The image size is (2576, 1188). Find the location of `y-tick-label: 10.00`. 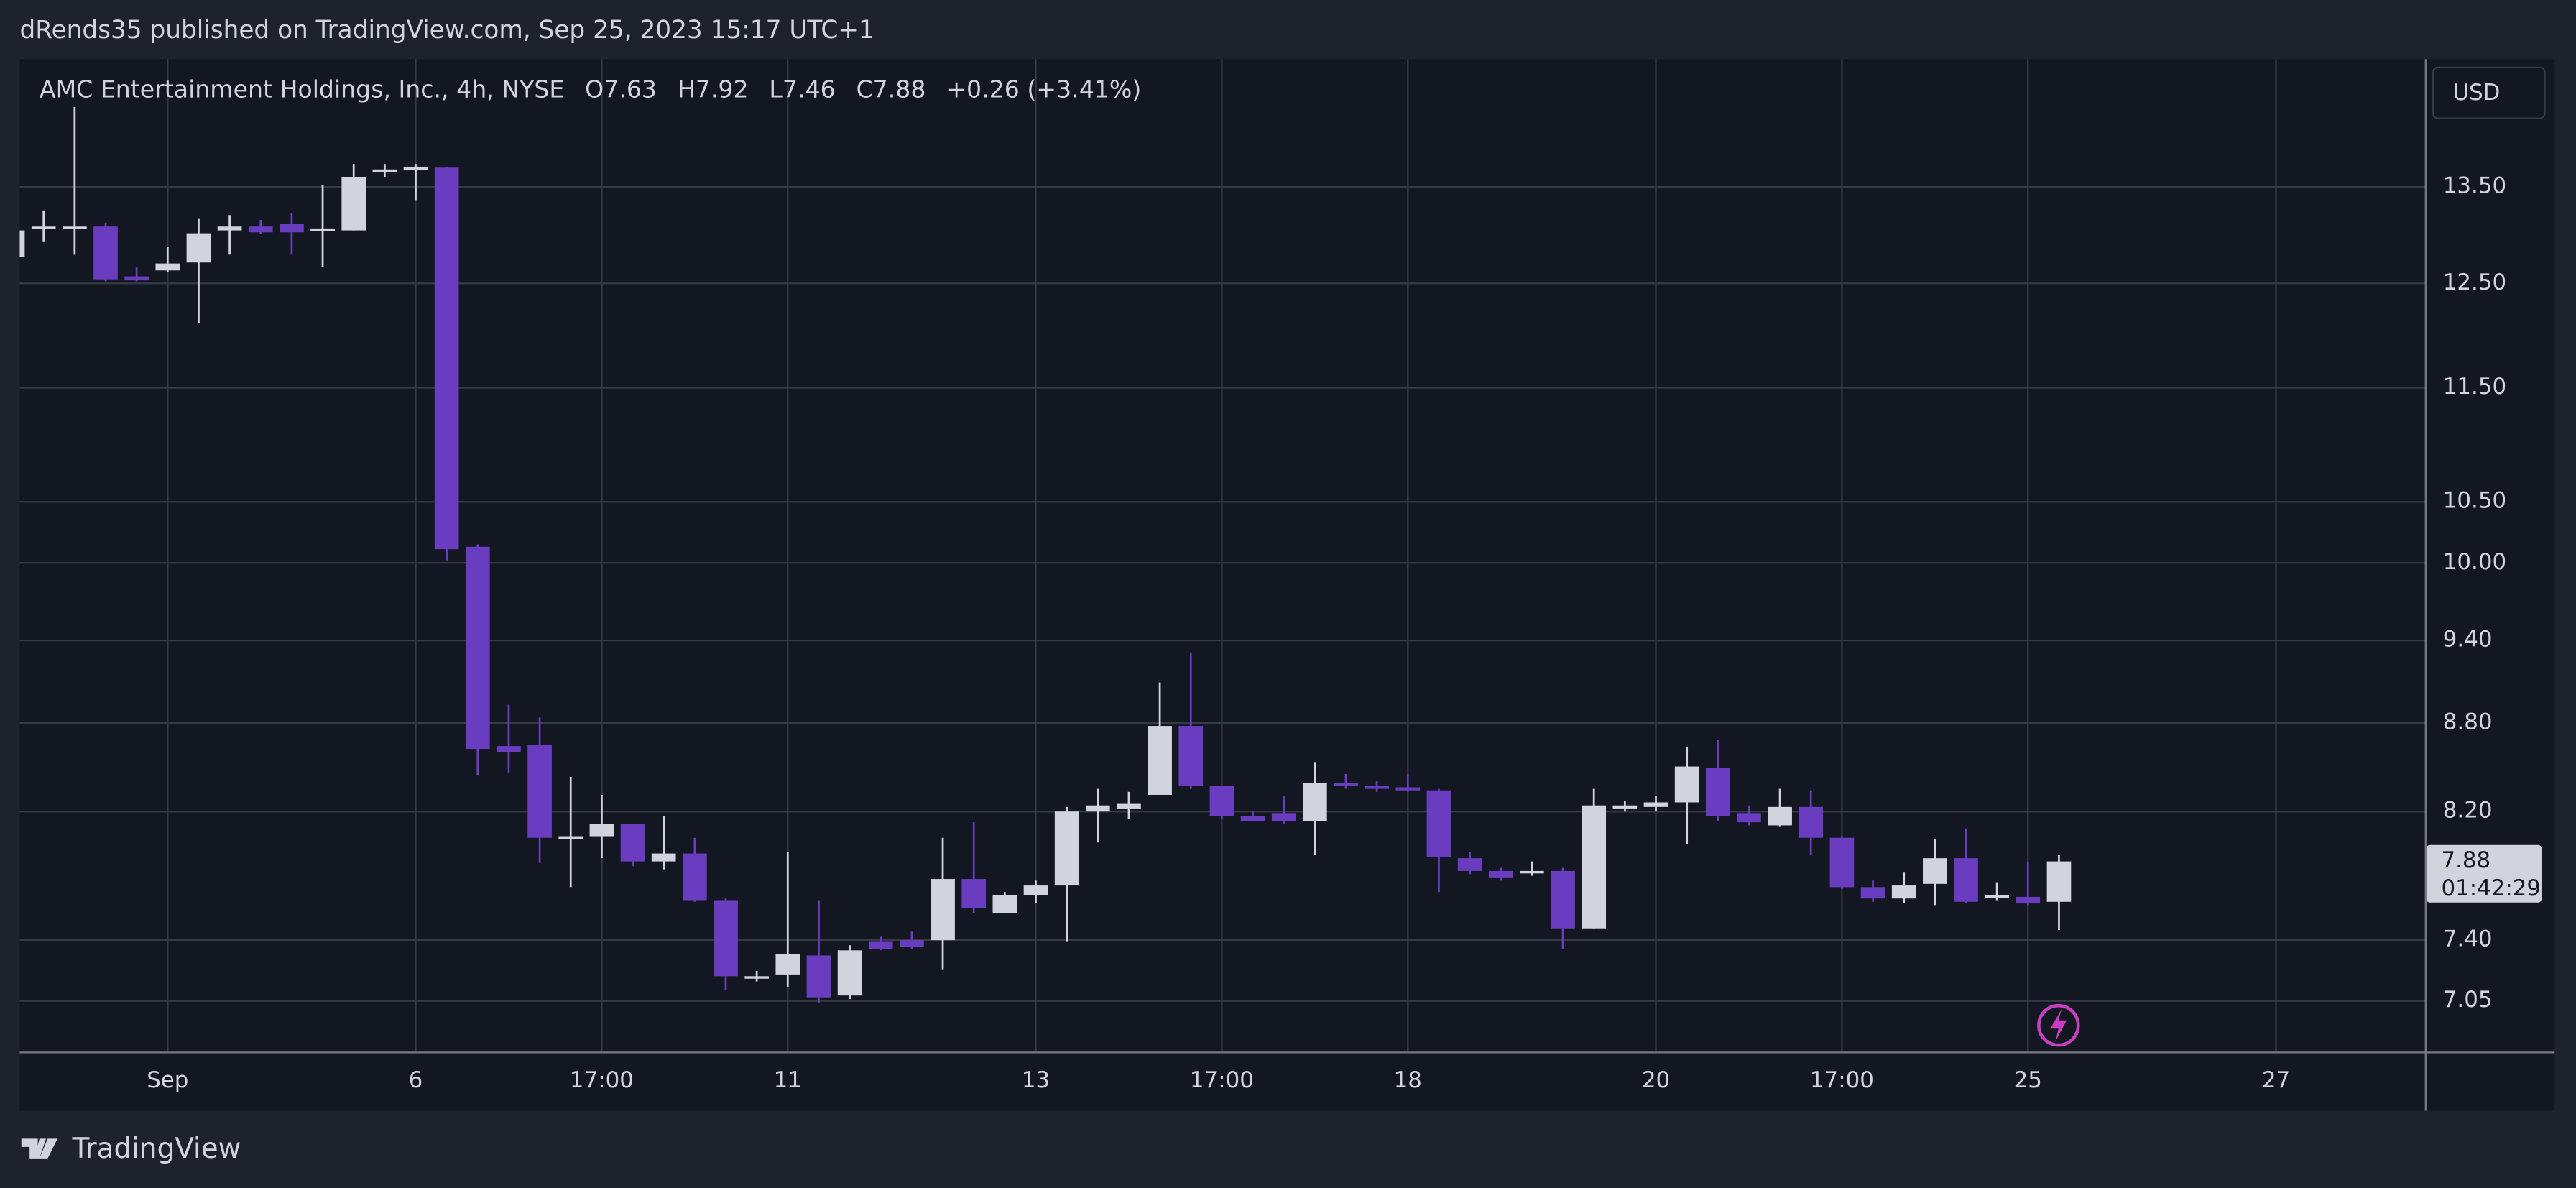

y-tick-label: 10.00 is located at coordinates (2475, 562).